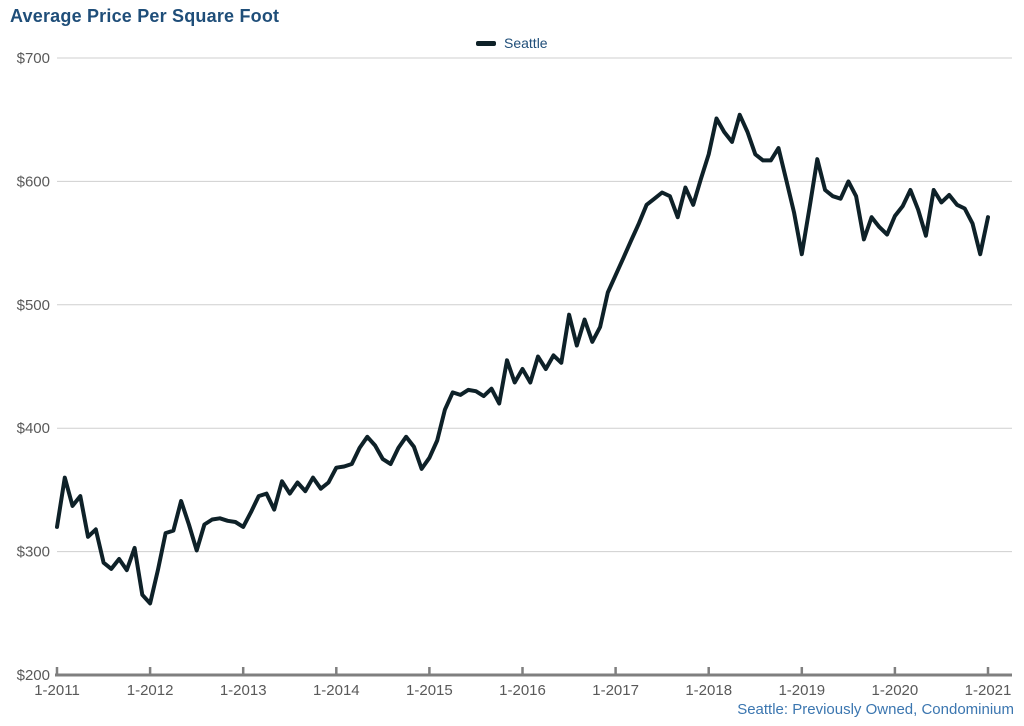 Image resolution: width=1024 pixels, height=726 pixels. Describe the element at coordinates (150, 690) in the screenshot. I see `x-axis-label: 1-2012` at that location.